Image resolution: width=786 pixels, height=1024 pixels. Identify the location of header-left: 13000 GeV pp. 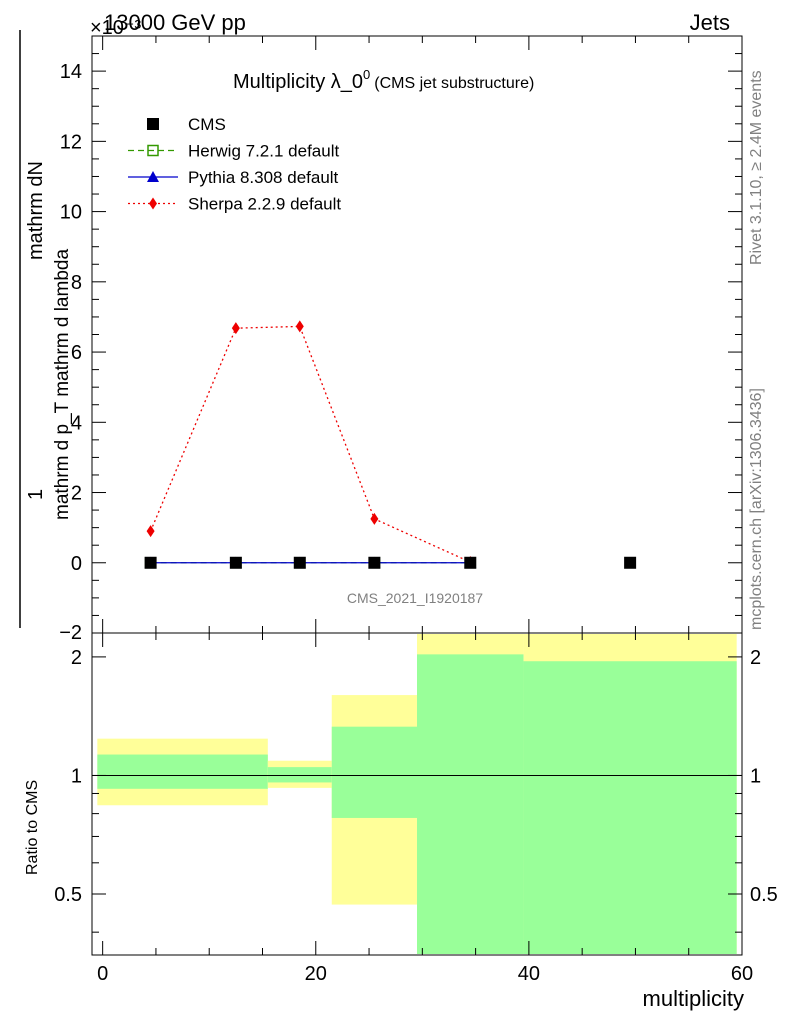
(175, 22).